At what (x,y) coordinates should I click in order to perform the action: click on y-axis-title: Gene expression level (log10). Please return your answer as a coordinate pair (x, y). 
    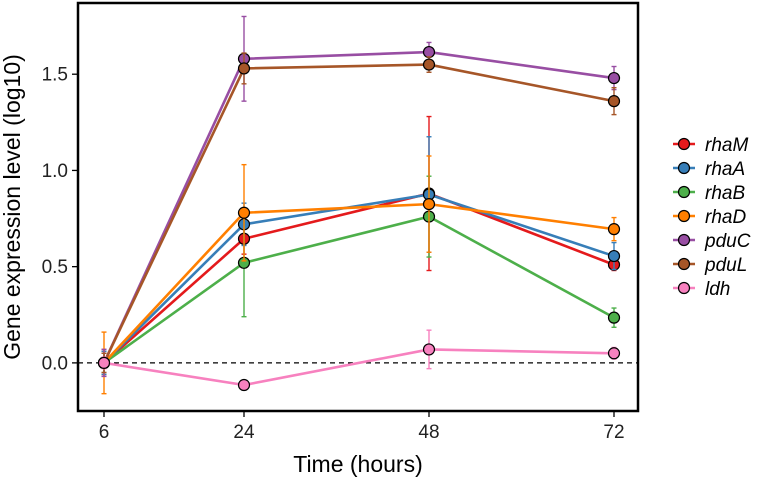
    Looking at the image, I should click on (12, 207).